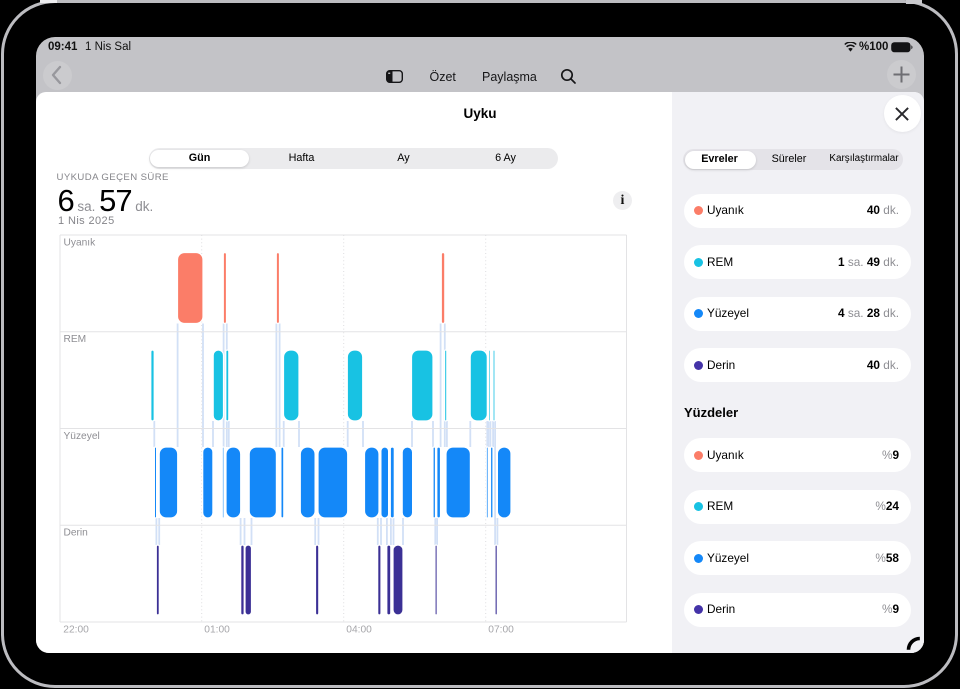  Describe the element at coordinates (80, 242) in the screenshot. I see `svg-text: Uyanık` at that location.